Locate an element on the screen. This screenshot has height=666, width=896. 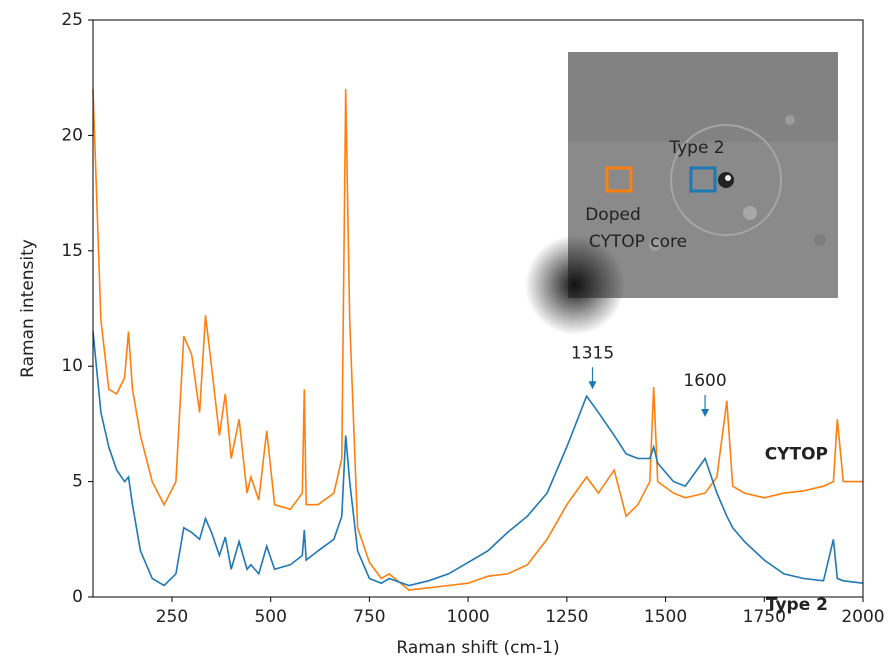
inset-label: Doped is located at coordinates (613, 215).